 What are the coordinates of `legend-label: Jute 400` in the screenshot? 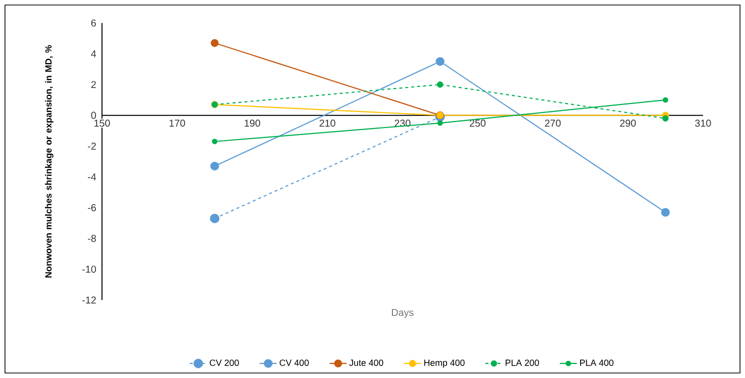 It's located at (366, 363).